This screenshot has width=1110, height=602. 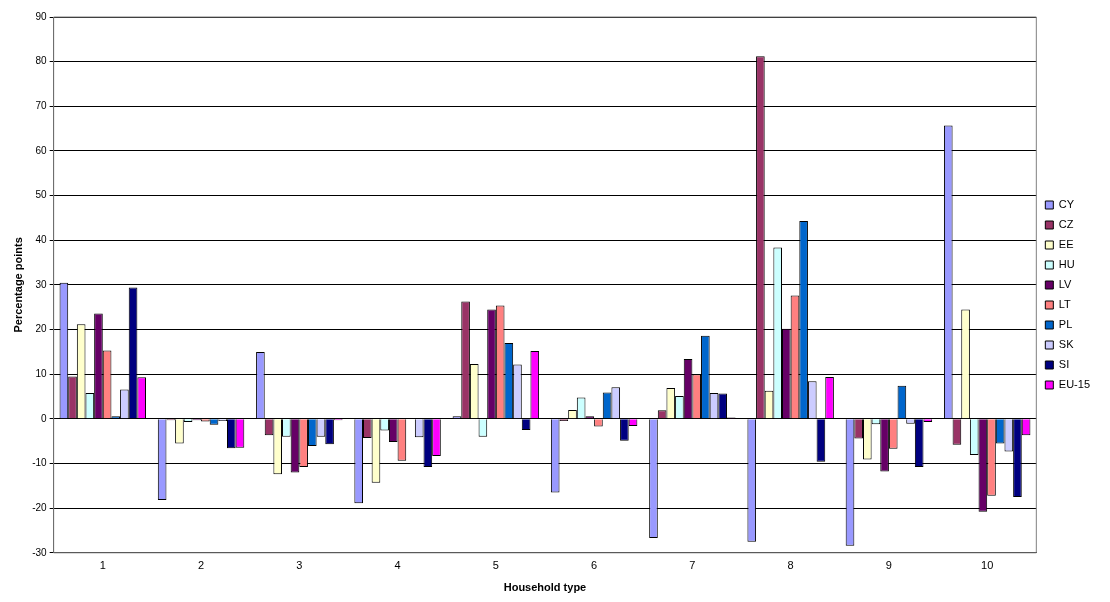 What do you see at coordinates (41, 284) in the screenshot?
I see `y-tick-label: 30` at bounding box center [41, 284].